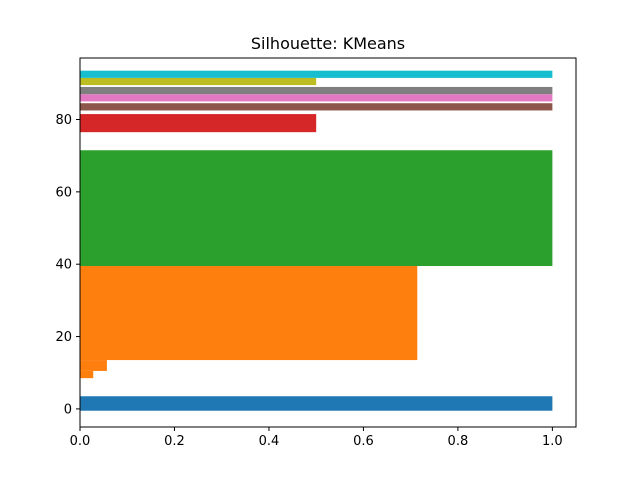  Describe the element at coordinates (552, 441) in the screenshot. I see `x-tick-label: 1.0` at that location.